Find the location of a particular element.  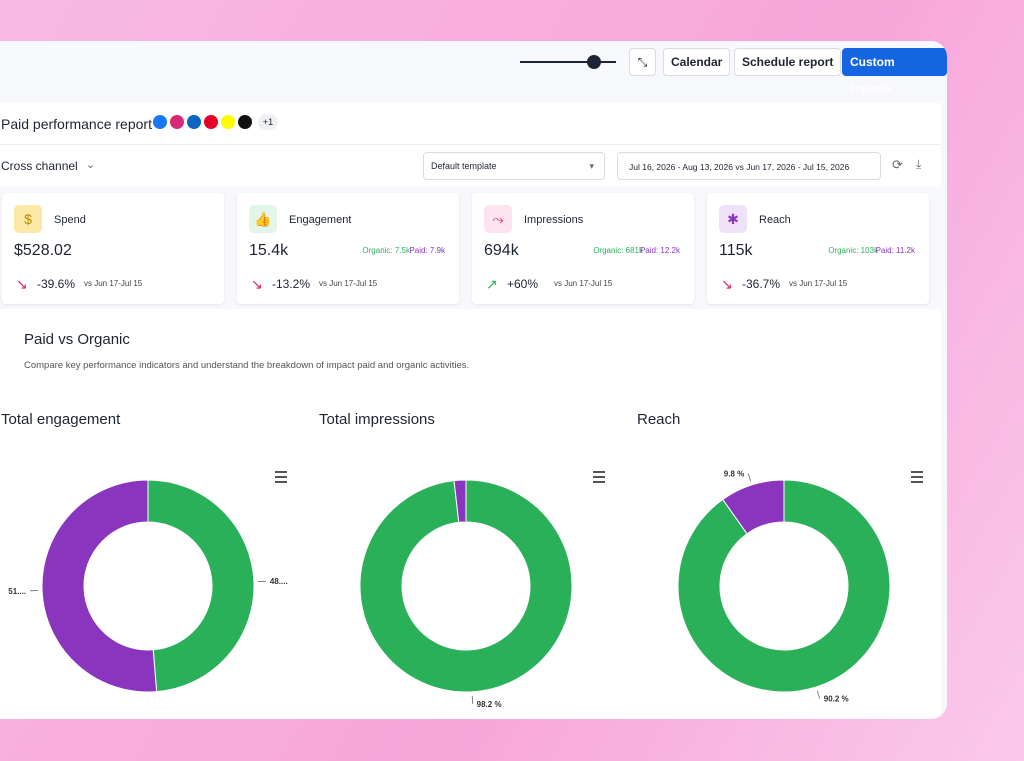

kpi-organic: Organic: 681k is located at coordinates (618, 250).